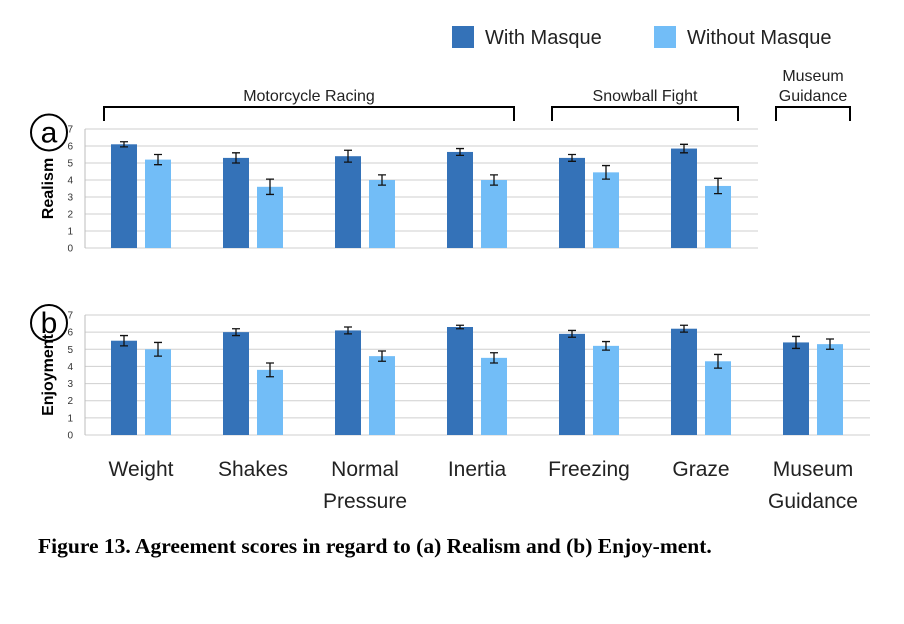  What do you see at coordinates (70, 130) in the screenshot?
I see `panel-a-ytick-7: 7` at bounding box center [70, 130].